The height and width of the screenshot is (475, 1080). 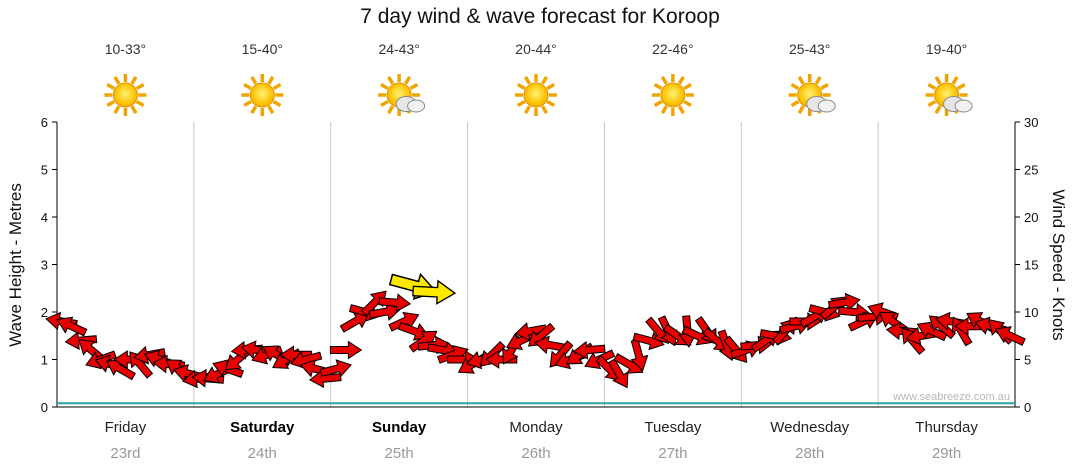 I want to click on day-name: Saturday, so click(x=262, y=427).